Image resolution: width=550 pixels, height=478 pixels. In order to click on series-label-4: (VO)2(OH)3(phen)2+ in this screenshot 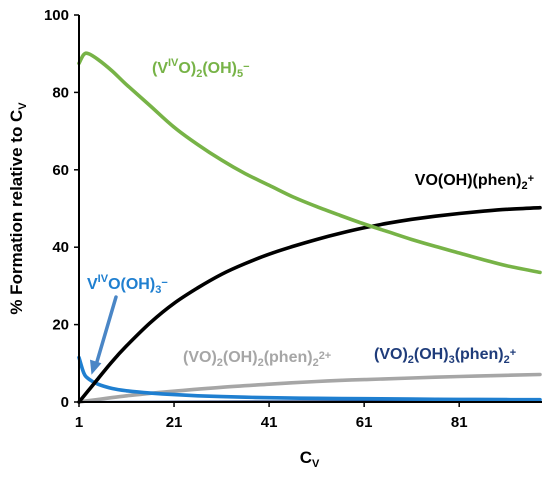, I will do `click(445, 356)`.